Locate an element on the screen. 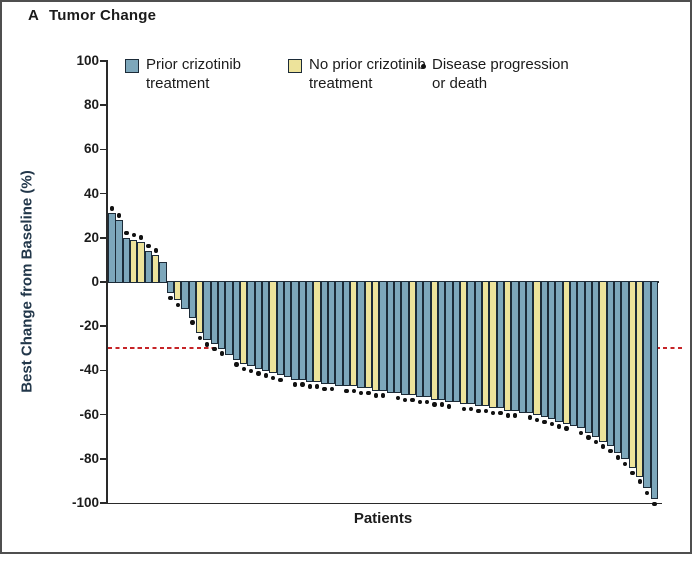  legend-label-line2: or death is located at coordinates (460, 83).